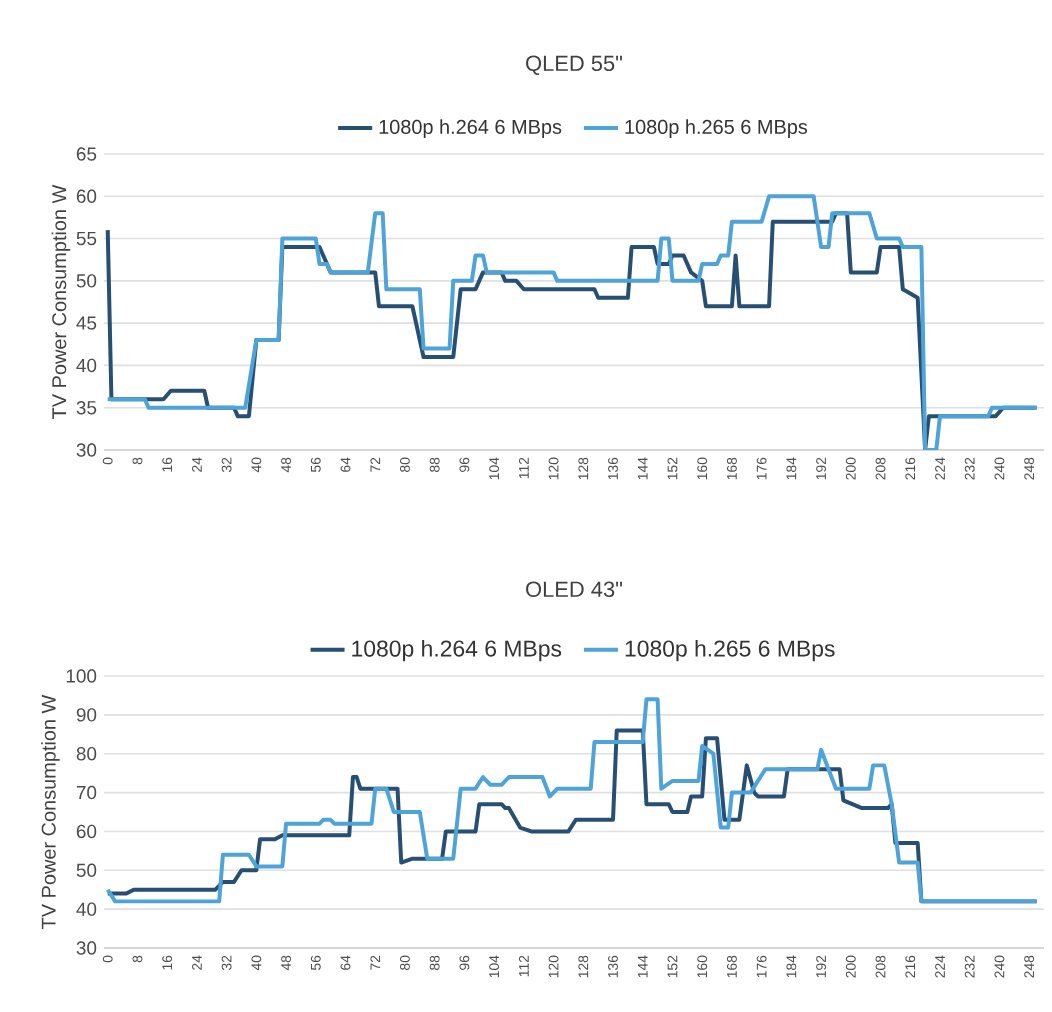 This screenshot has height=1012, width=1052. I want to click on chart-title: OLED 43", so click(574, 589).